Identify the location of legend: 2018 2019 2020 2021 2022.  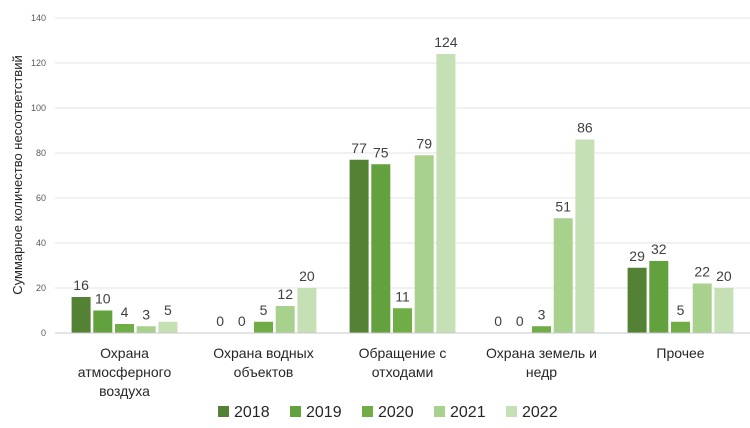
(388, 412).